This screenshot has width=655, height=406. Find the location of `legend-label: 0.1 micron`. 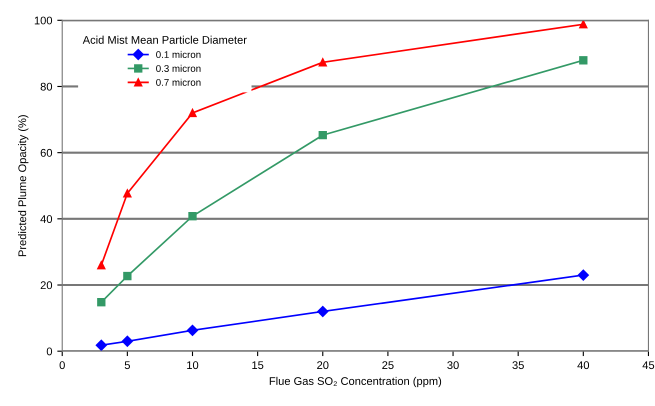

legend-label: 0.1 micron is located at coordinates (178, 54).